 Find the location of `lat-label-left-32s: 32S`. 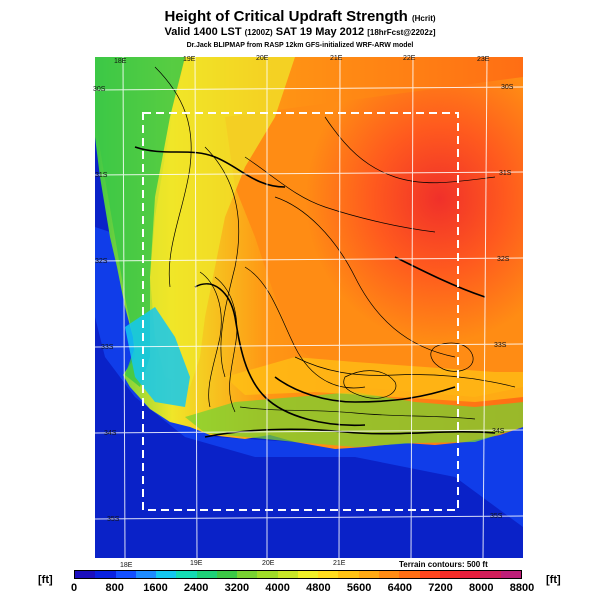

lat-label-left-32s: 32S is located at coordinates (101, 261).